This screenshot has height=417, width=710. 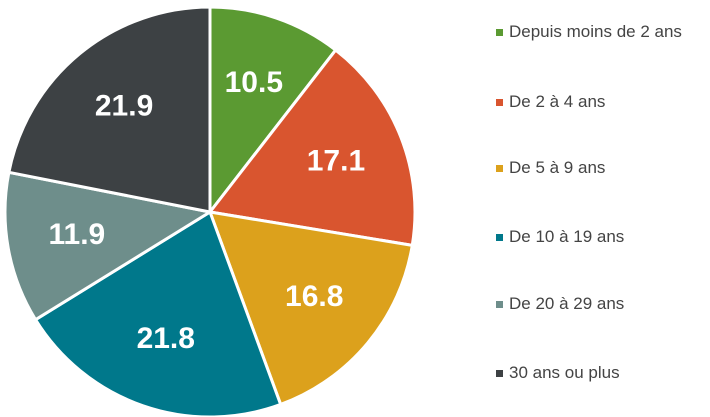 I want to click on legend-item: De 20 à 29 ans, so click(x=600, y=304).